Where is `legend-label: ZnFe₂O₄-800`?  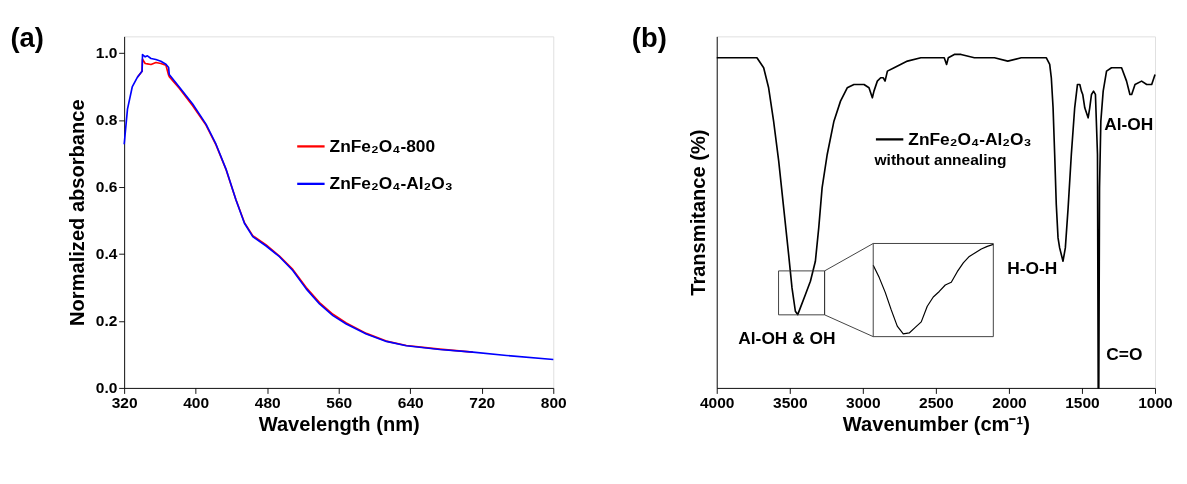
legend-label: ZnFe₂O₄-800 is located at coordinates (382, 145).